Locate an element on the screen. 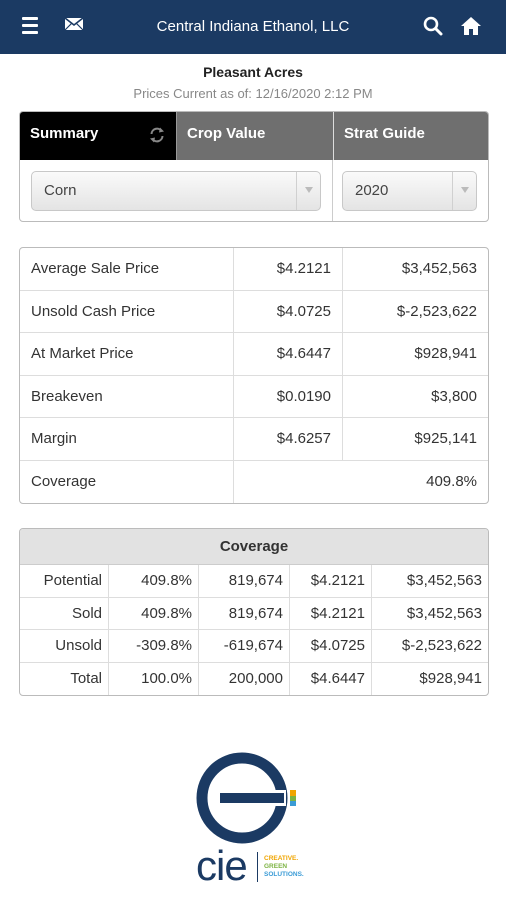 Image resolution: width=506 pixels, height=900 pixels. farm-name: Pleasant Acres is located at coordinates (253, 72).